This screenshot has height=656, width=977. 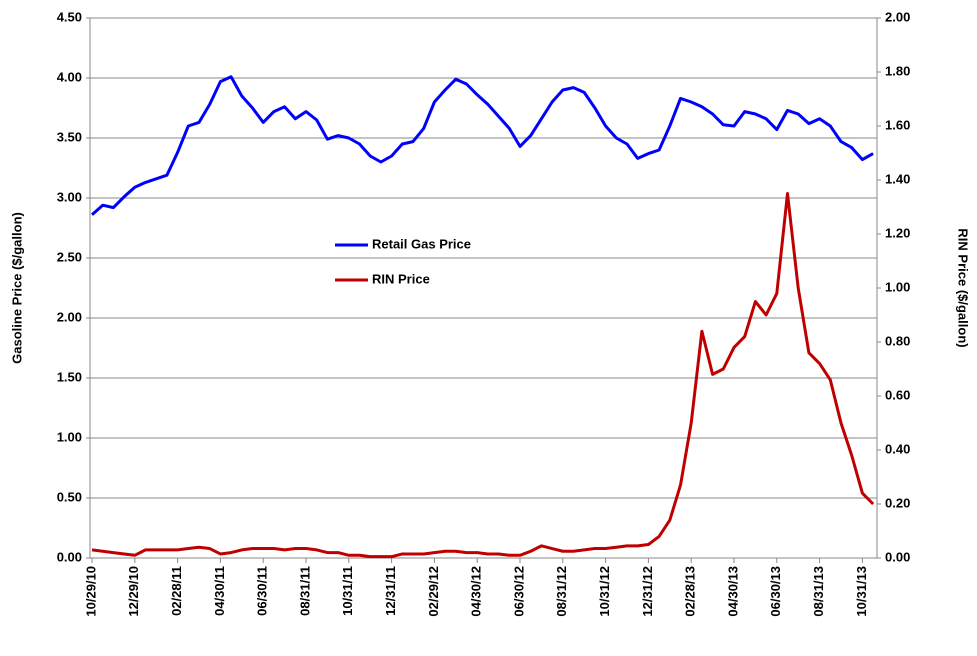 What do you see at coordinates (963, 287) in the screenshot?
I see `y2-axis-title: RIN Price ($/gallon)` at bounding box center [963, 287].